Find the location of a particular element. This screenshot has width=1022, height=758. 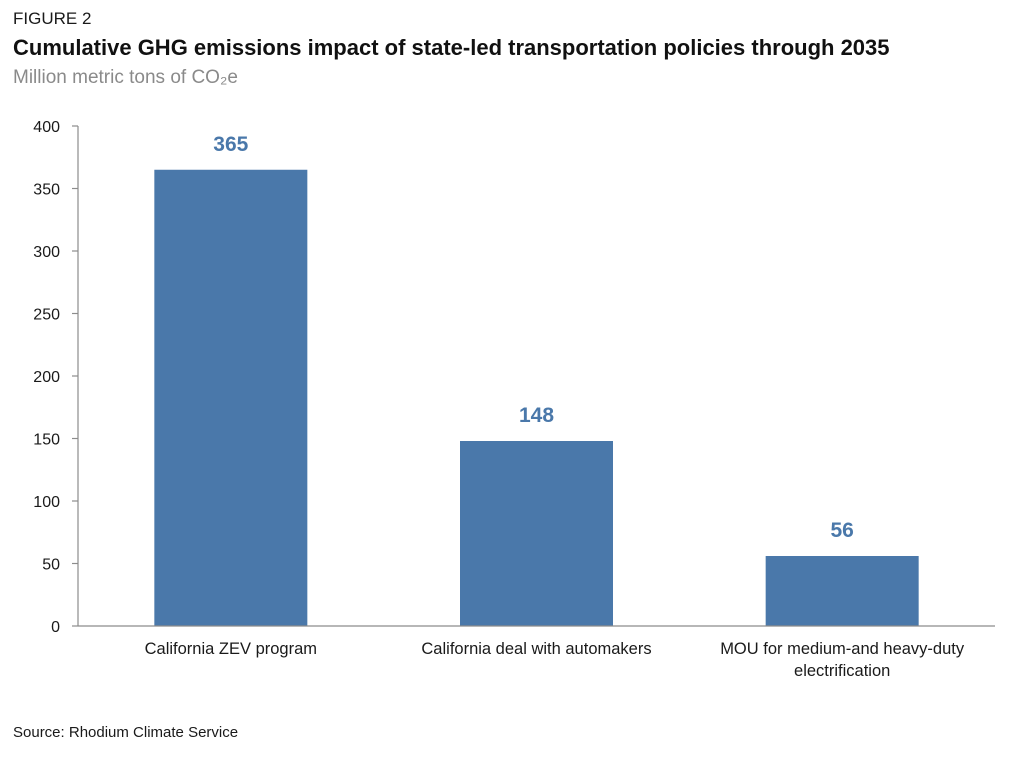

data-label: 148 is located at coordinates (536, 415).